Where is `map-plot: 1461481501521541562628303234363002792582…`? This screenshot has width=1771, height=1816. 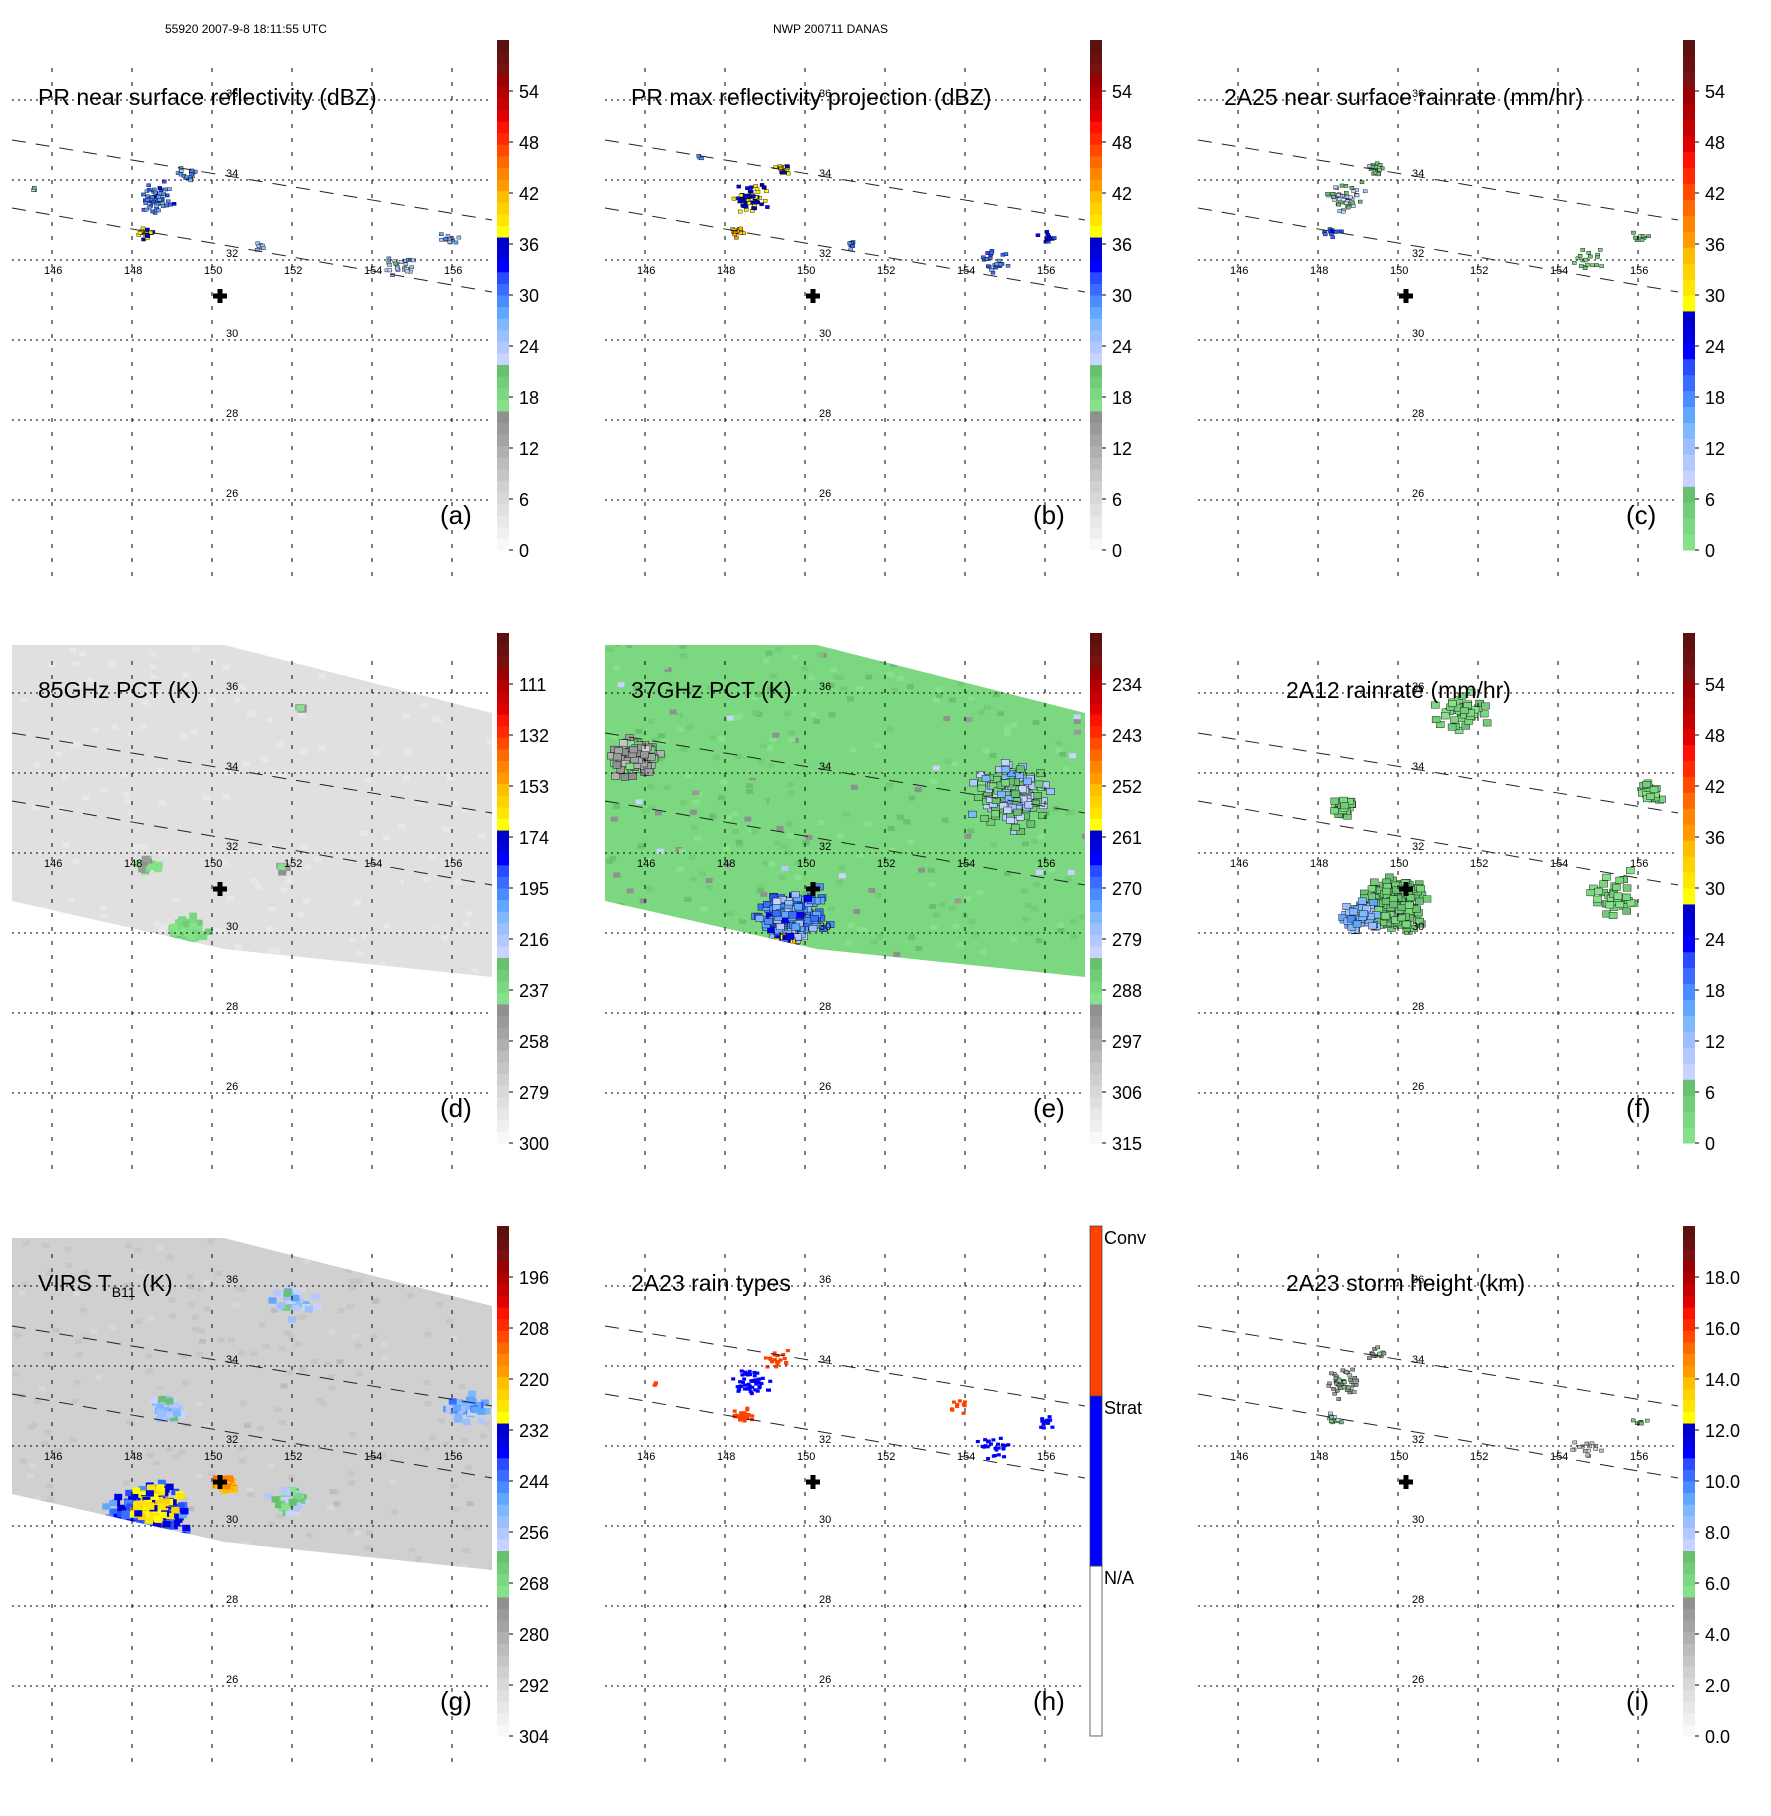 map-plot: 1461481501521541562628303234363002792582… is located at coordinates (280, 903).